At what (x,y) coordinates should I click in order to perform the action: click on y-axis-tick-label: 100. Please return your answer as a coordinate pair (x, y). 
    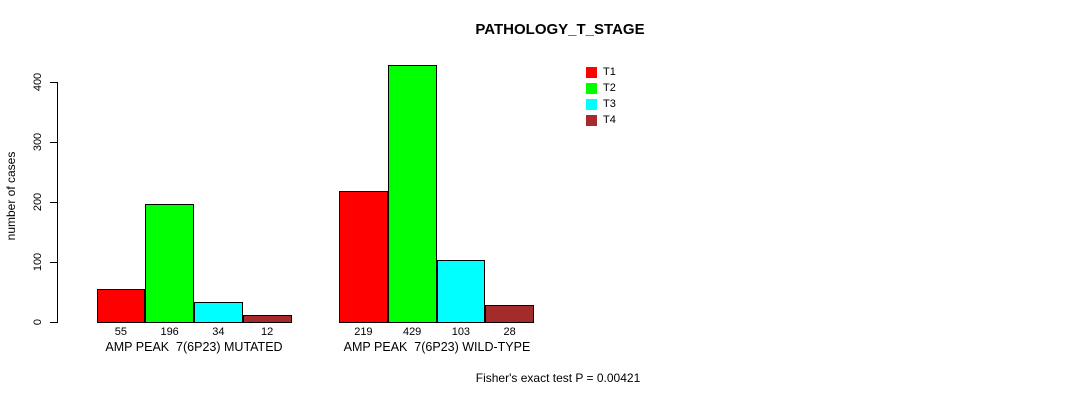
    Looking at the image, I should click on (38, 262).